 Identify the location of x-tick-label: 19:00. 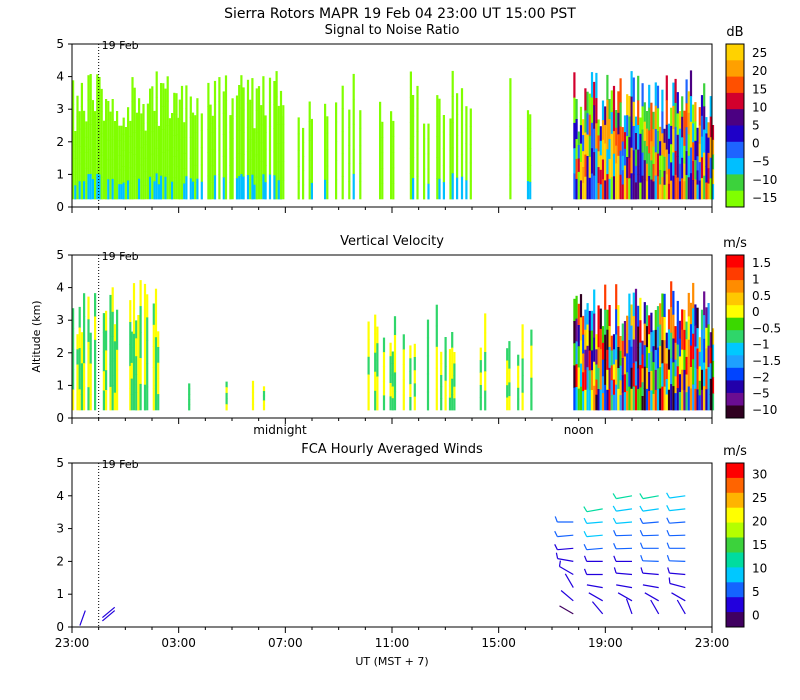
(605, 643).